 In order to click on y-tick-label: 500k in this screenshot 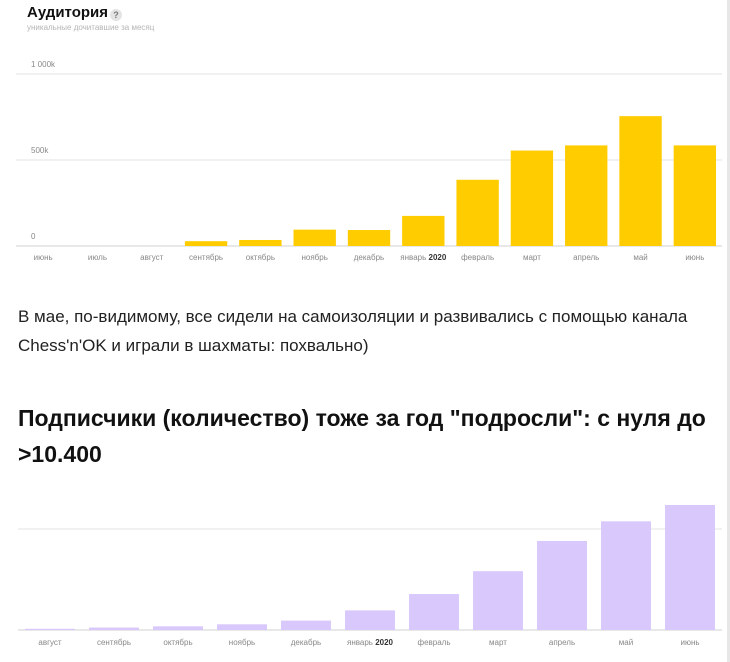, I will do `click(40, 150)`.